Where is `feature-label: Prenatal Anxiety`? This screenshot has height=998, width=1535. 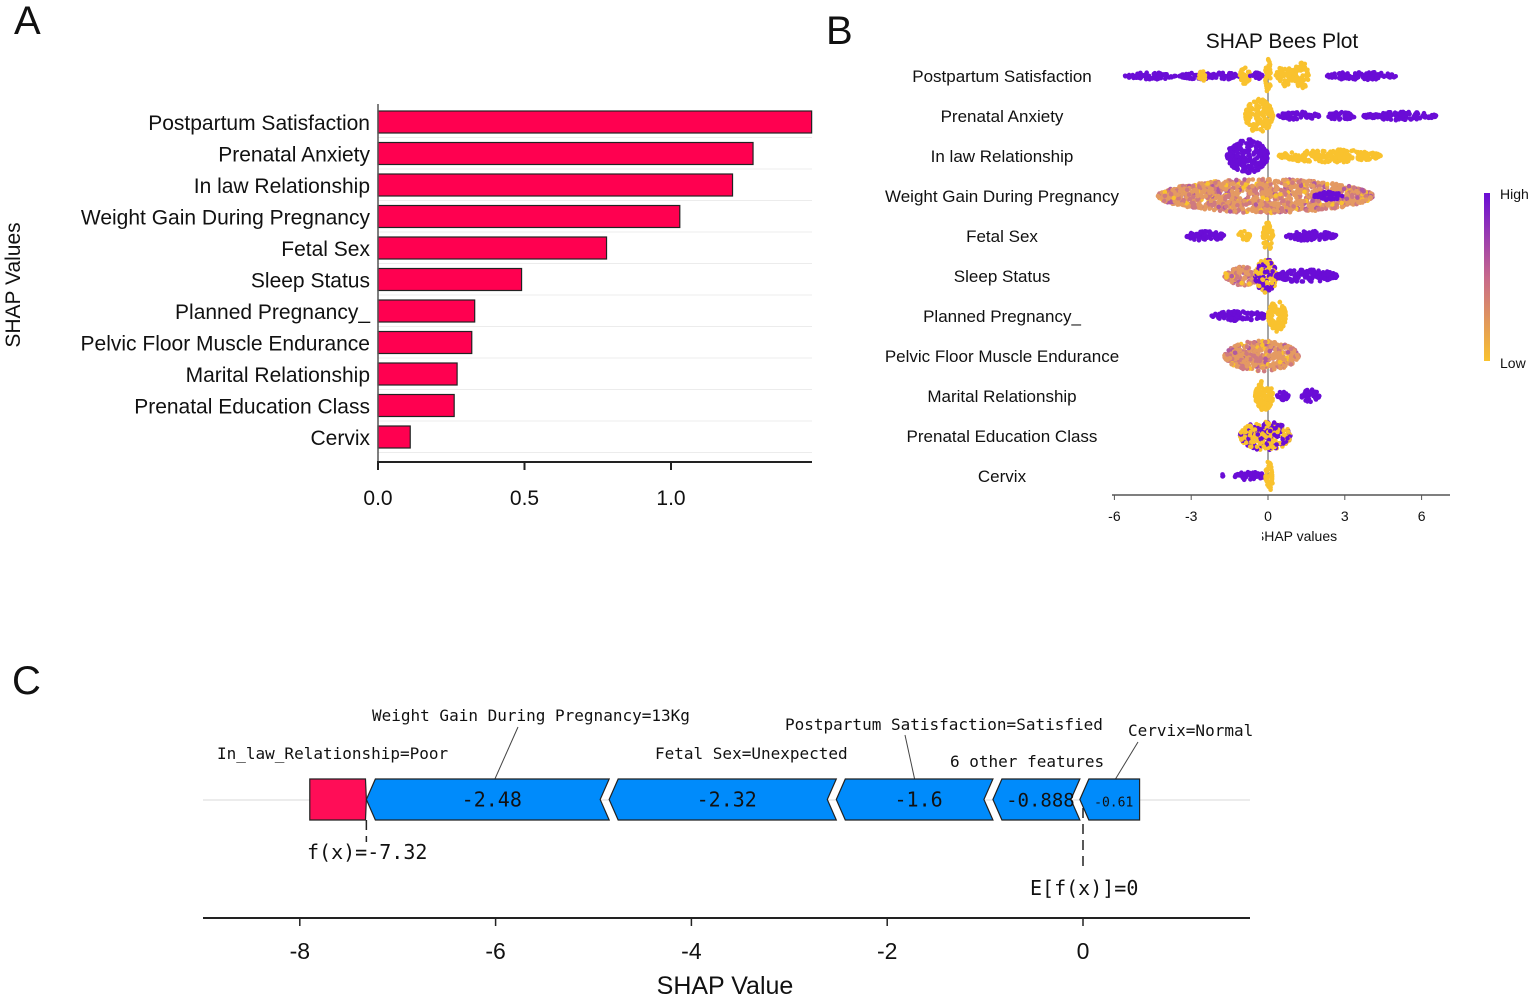
feature-label: Prenatal Anxiety is located at coordinates (1002, 116).